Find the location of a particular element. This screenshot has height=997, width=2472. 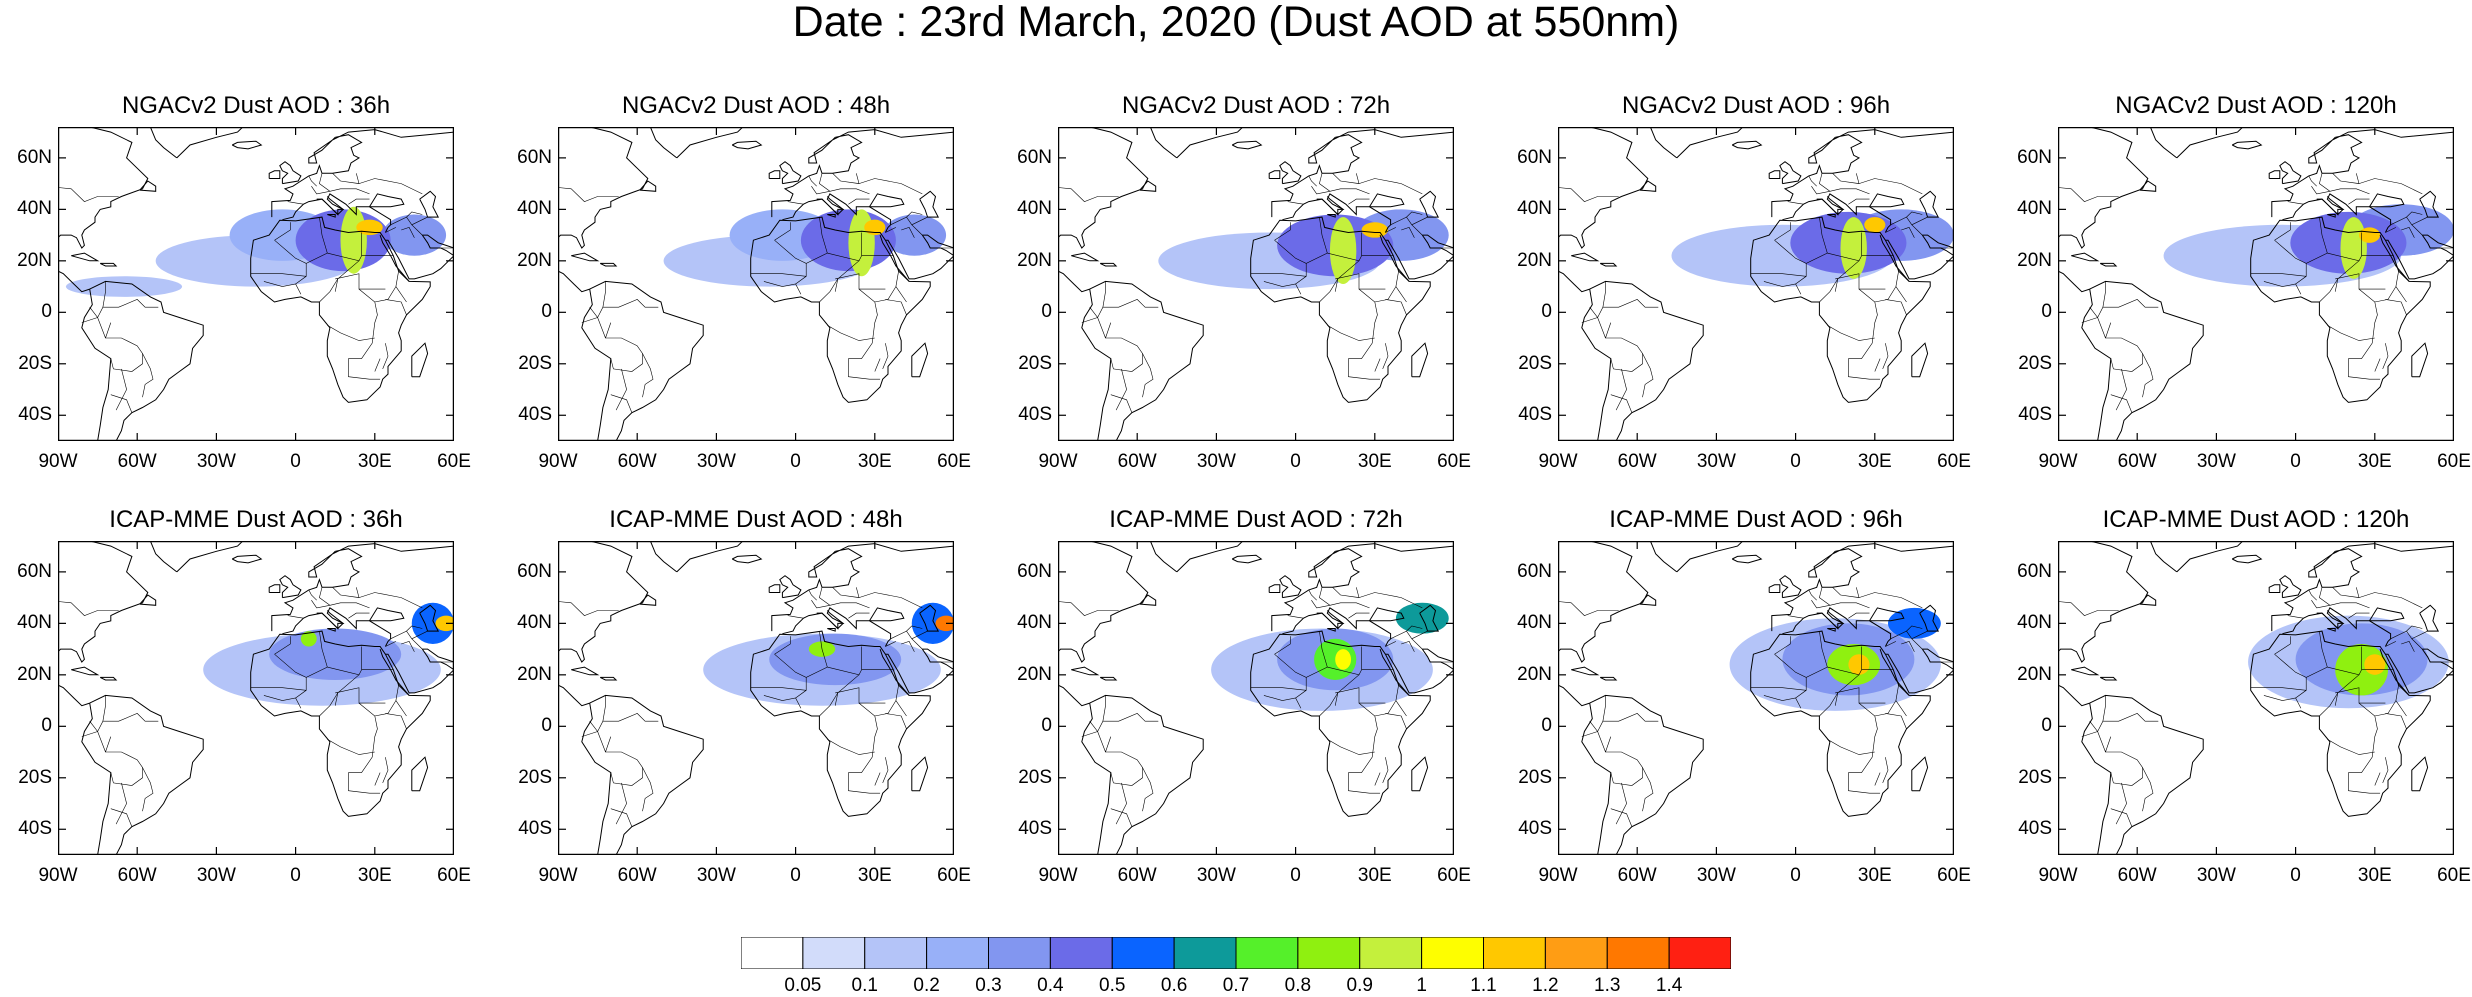

lon-tick-label: 90W is located at coordinates (1058, 461).